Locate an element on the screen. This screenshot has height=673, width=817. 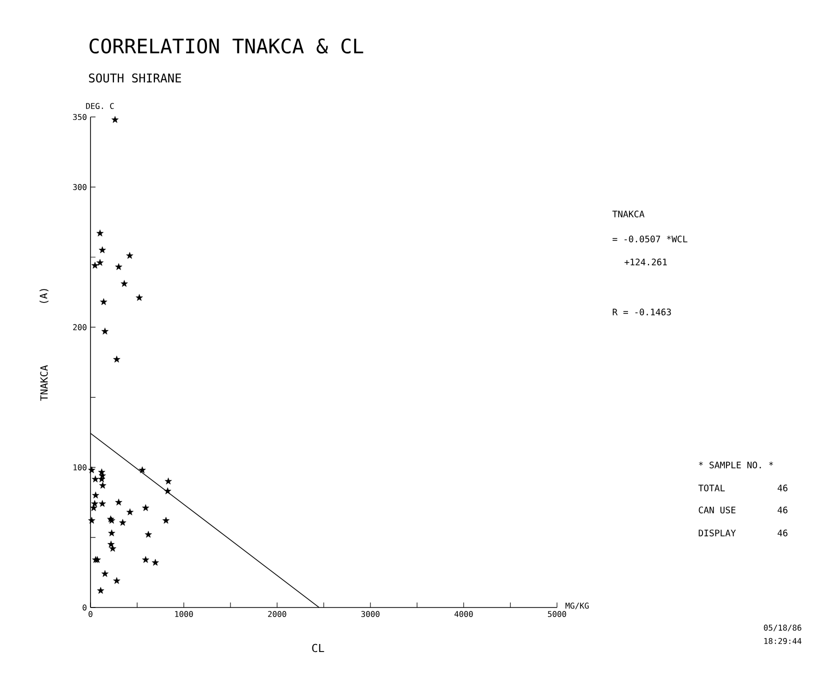
text: DISPLAY is located at coordinates (717, 533).